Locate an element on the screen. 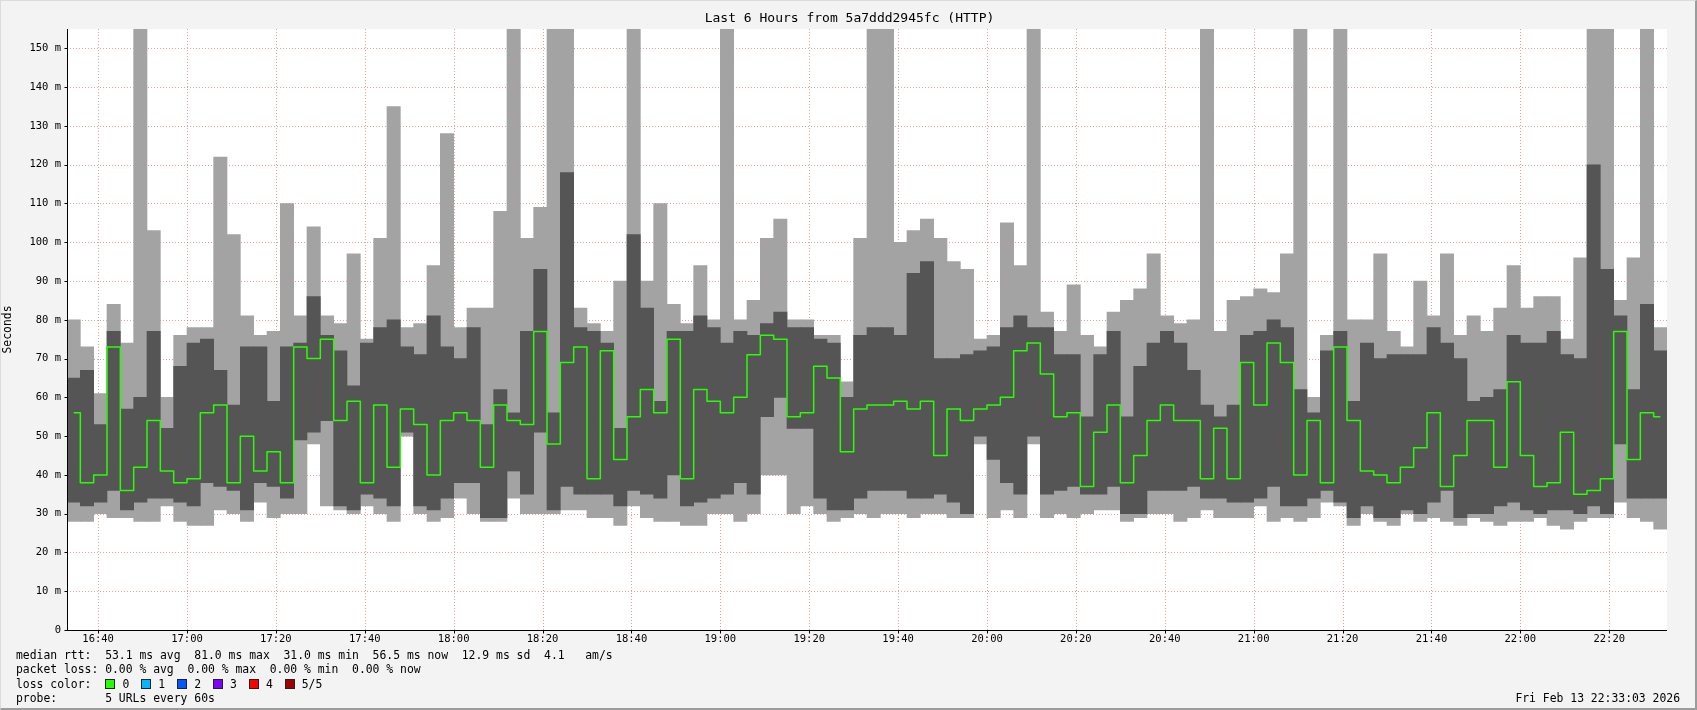 Image resolution: width=1697 pixels, height=710 pixels. y-tick-label: 140 m is located at coordinates (45, 85).